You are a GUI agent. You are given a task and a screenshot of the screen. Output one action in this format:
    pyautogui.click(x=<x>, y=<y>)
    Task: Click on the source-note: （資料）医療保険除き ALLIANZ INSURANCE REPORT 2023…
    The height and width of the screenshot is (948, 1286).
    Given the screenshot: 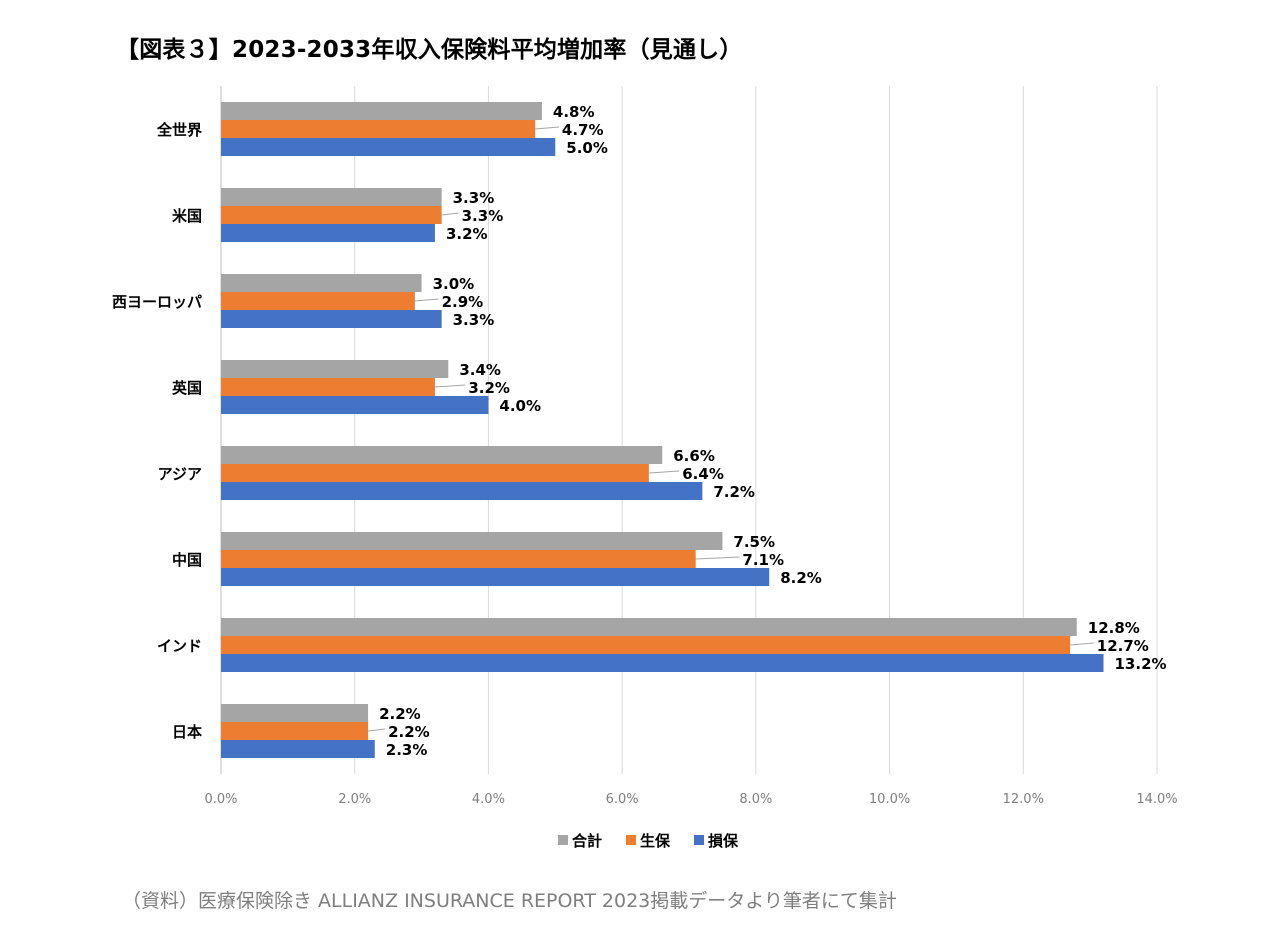 What is the action you would take?
    pyautogui.click(x=509, y=901)
    